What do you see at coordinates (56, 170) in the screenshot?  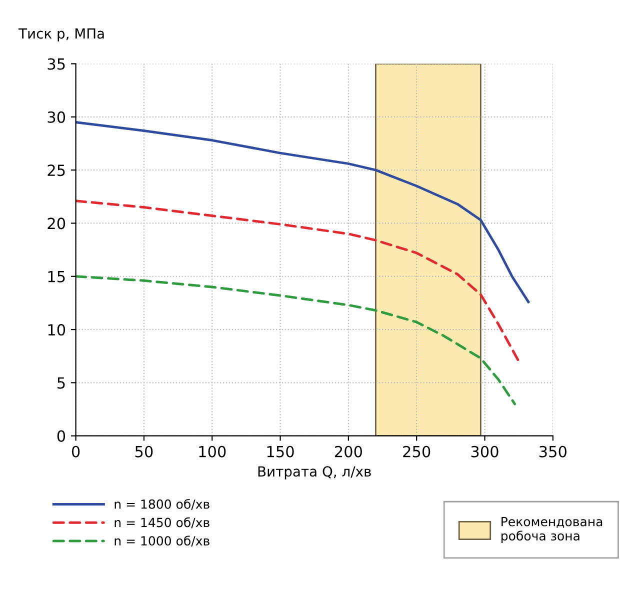 I see `y-tick-label: 25` at bounding box center [56, 170].